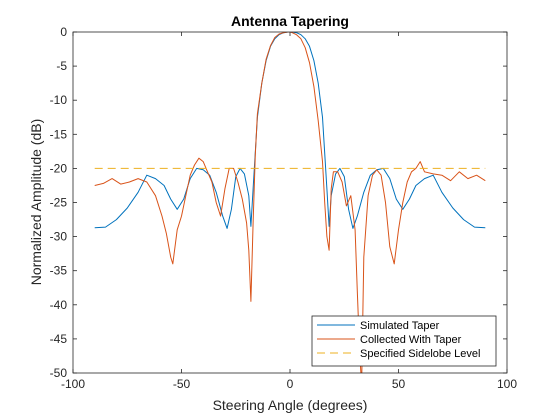 The image size is (560, 420). I want to click on legend-label-1: Simulated Taper, so click(400, 326).